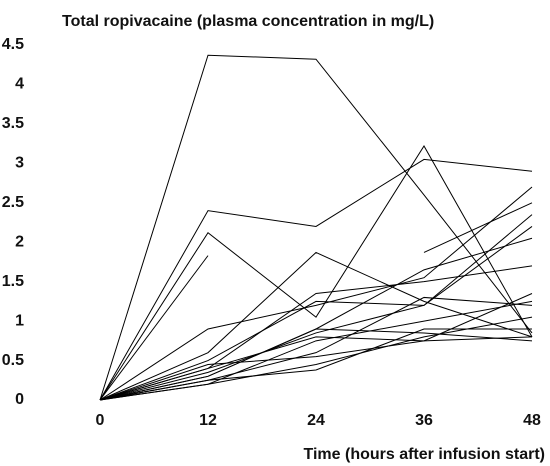  What do you see at coordinates (13, 202) in the screenshot?
I see `y-tick-label: 2.5` at bounding box center [13, 202].